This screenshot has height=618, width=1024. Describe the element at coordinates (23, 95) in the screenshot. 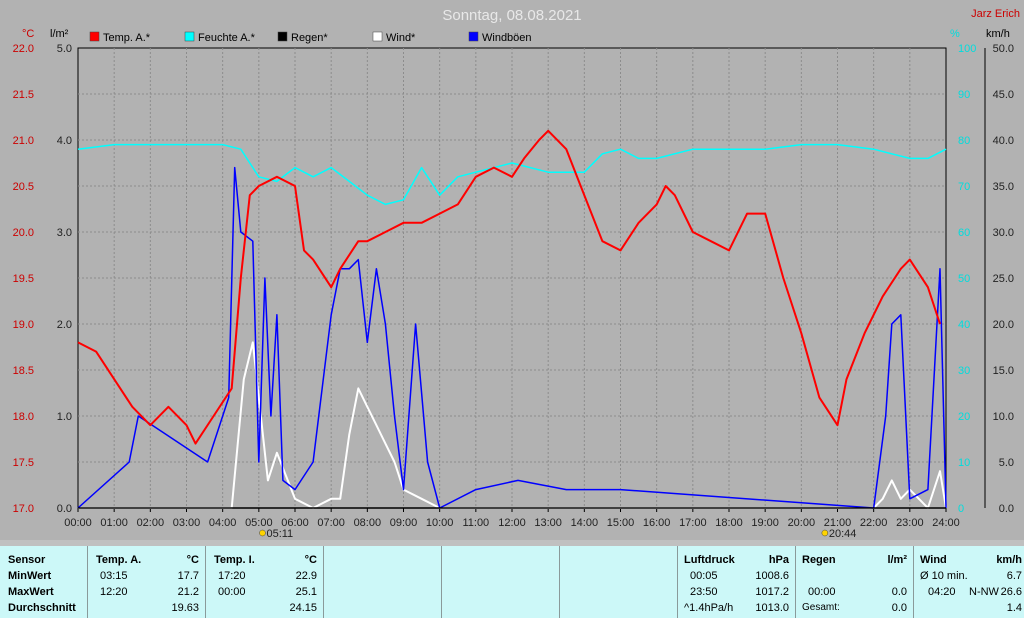

I see `temp-tick-label: 21.5` at that location.